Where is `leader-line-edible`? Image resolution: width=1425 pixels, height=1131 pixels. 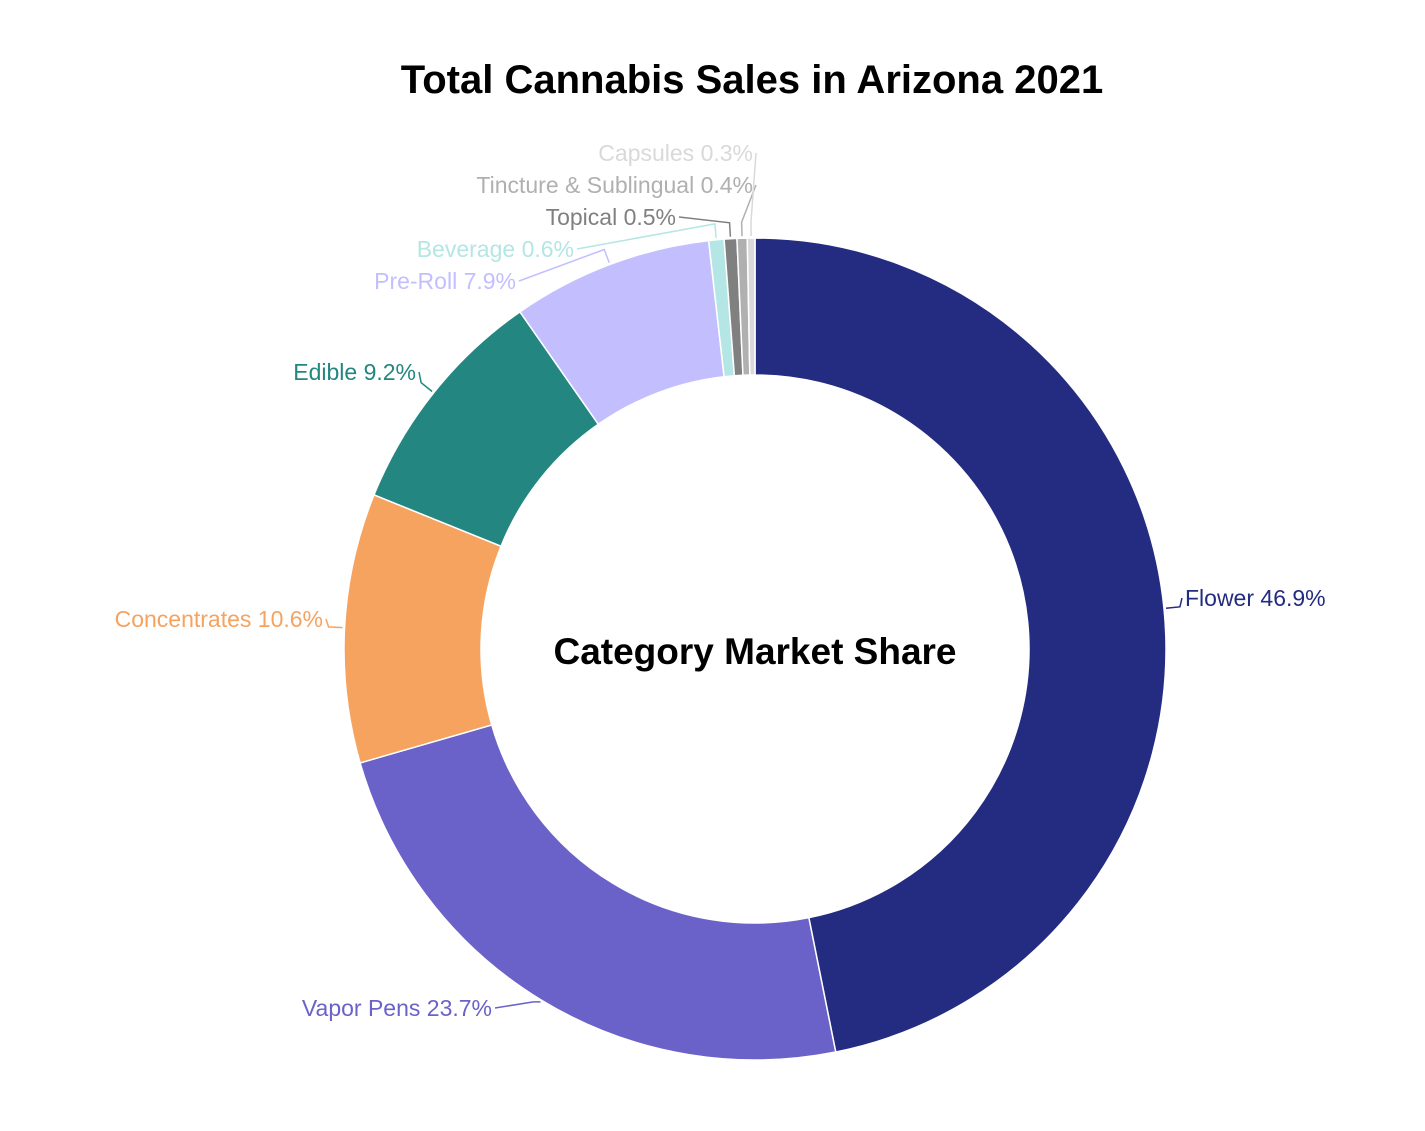
leader-line-edible is located at coordinates (425, 382).